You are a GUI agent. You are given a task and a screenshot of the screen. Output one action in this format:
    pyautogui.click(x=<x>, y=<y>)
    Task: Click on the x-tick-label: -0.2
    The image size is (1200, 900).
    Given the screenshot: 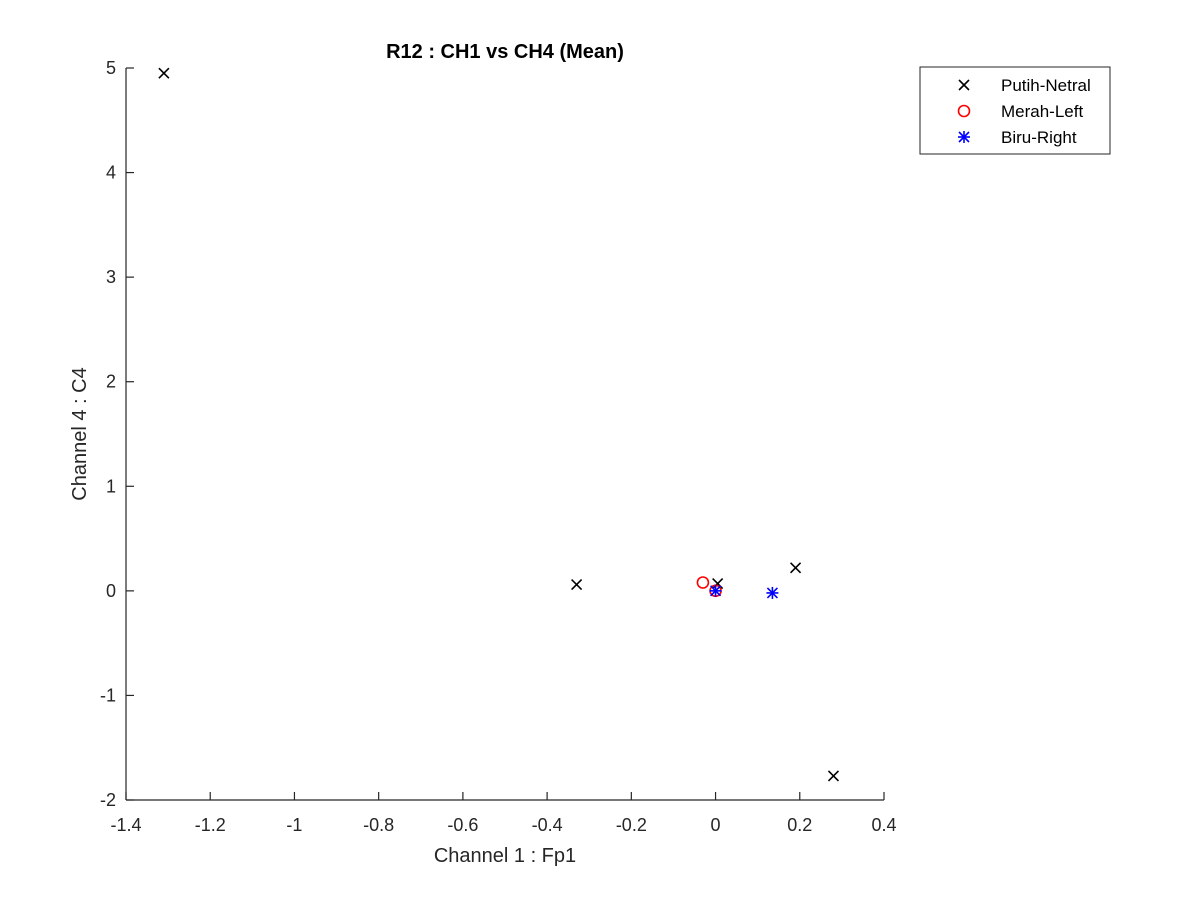 What is the action you would take?
    pyautogui.click(x=631, y=825)
    